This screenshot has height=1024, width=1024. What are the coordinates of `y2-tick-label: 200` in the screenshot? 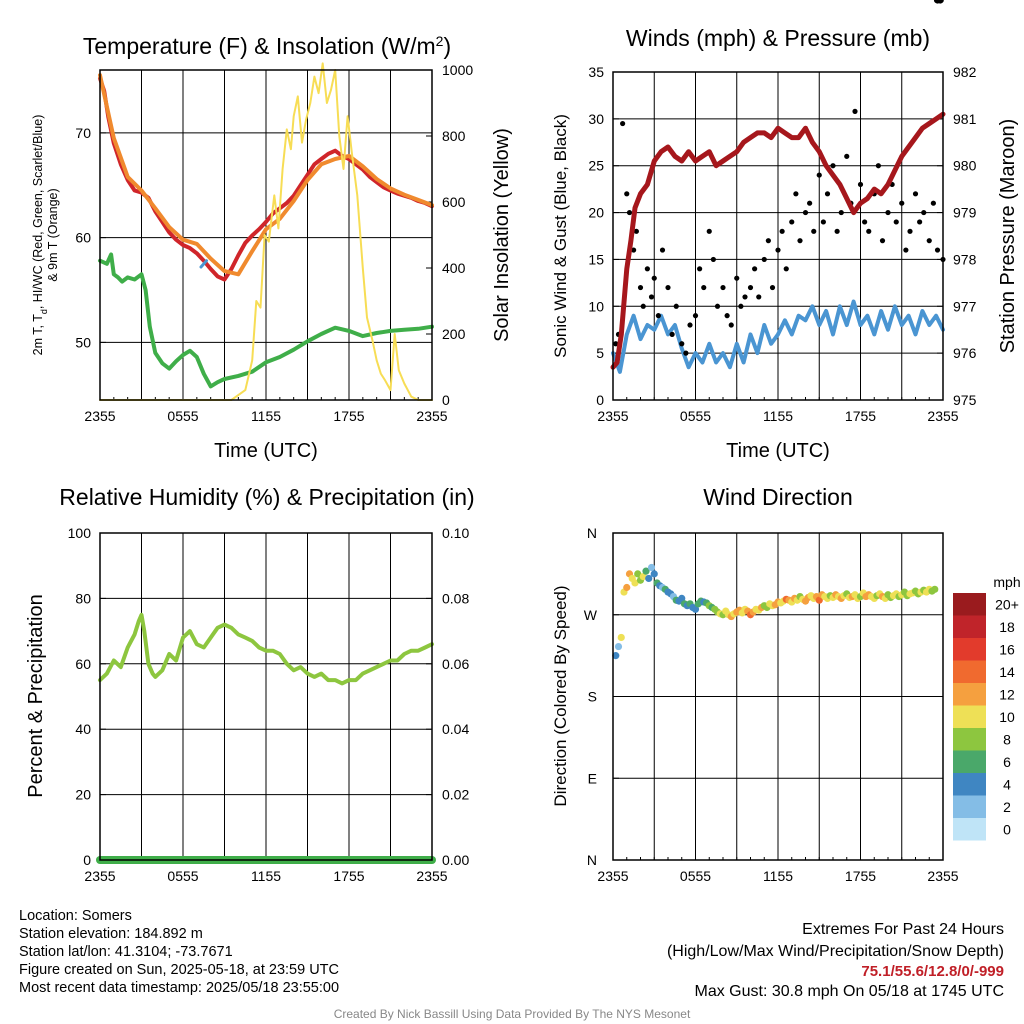 It's located at (454, 334).